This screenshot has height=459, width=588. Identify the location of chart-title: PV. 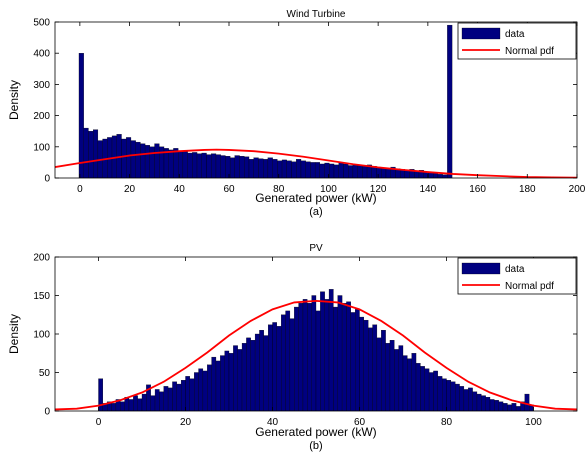
(316, 248).